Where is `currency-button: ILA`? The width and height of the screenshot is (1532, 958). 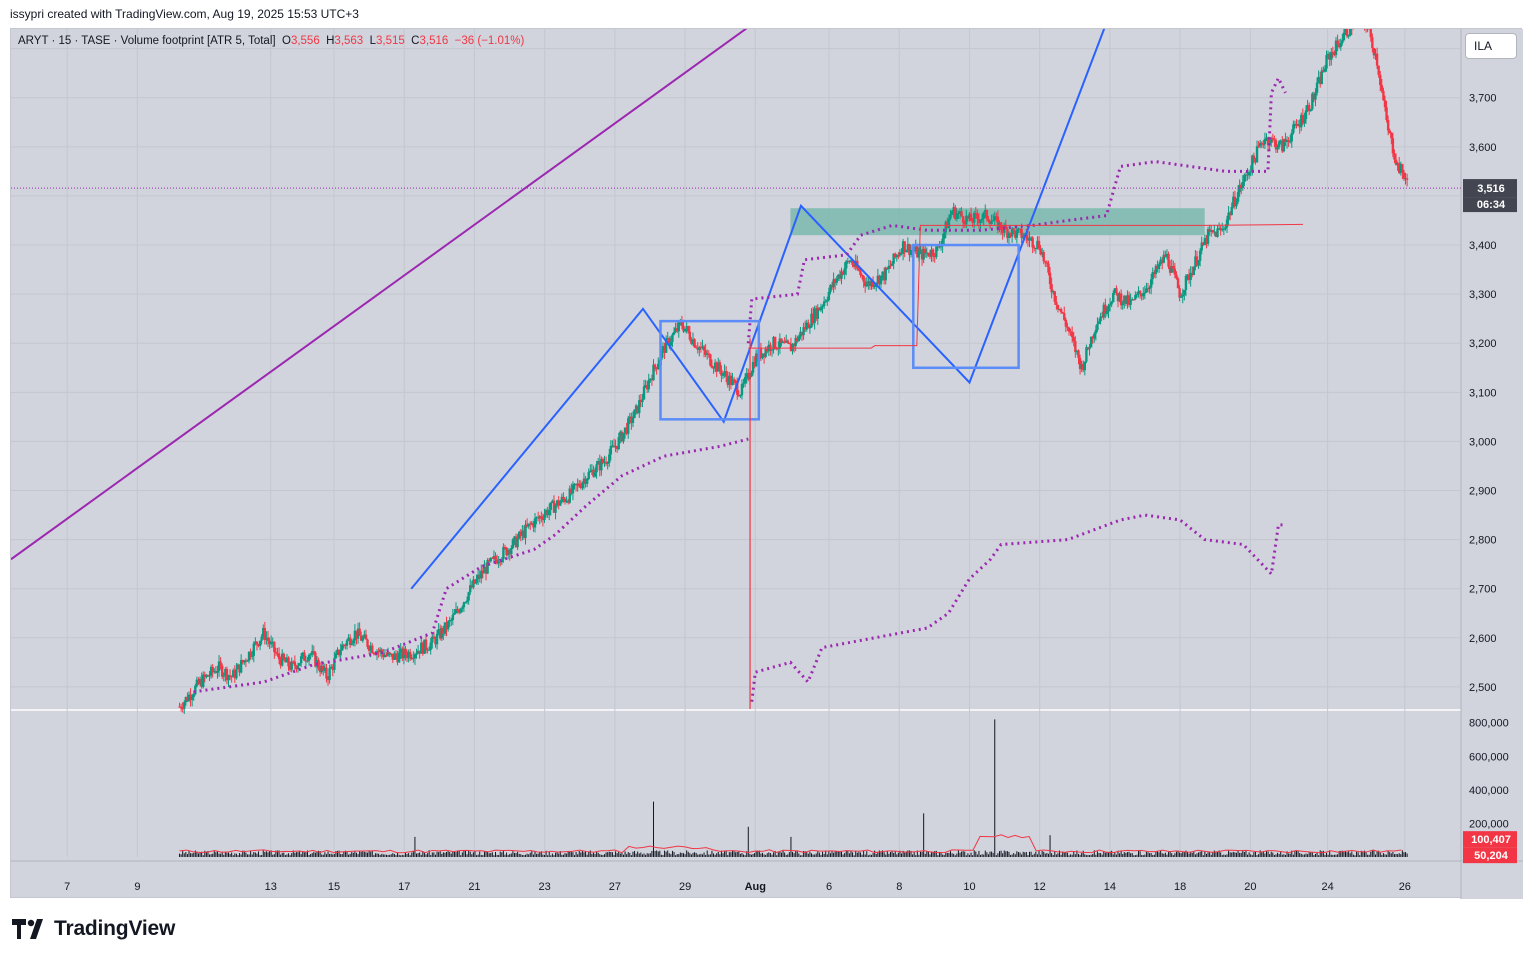 currency-button: ILA is located at coordinates (1491, 46).